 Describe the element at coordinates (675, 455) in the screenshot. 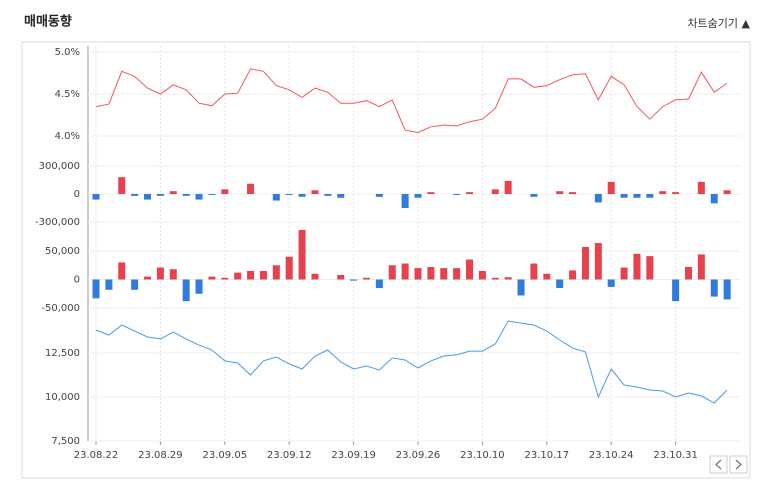

I see `x-tick-label: 23.10.31` at that location.